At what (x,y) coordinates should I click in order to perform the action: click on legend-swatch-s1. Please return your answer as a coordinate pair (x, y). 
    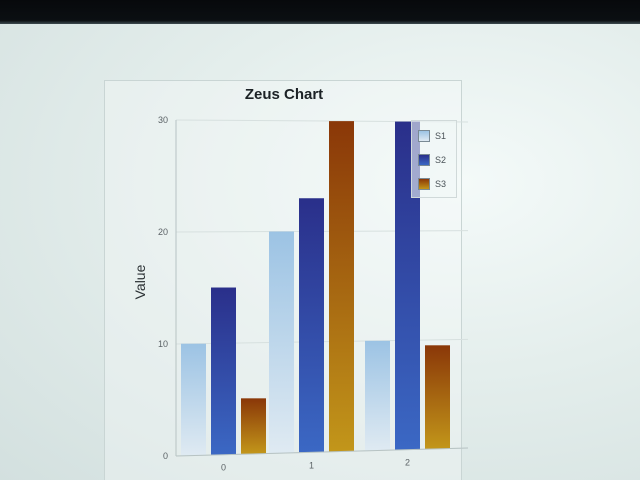
    Looking at the image, I should click on (424, 136).